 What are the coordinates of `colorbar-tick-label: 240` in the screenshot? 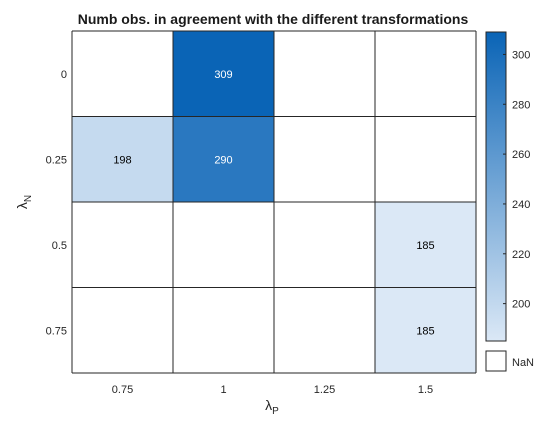 It's located at (521, 205).